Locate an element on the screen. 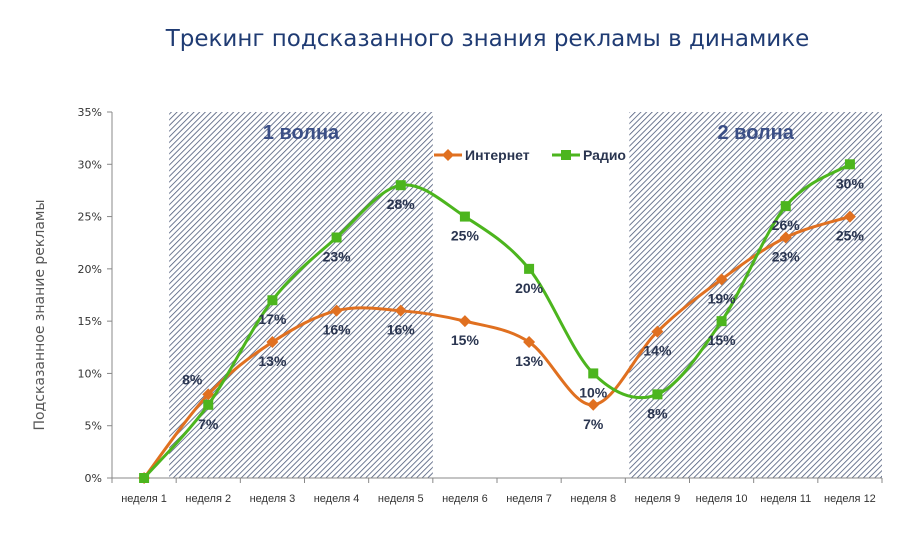 The image size is (922, 534). data-label-internet: 14% is located at coordinates (657, 351).